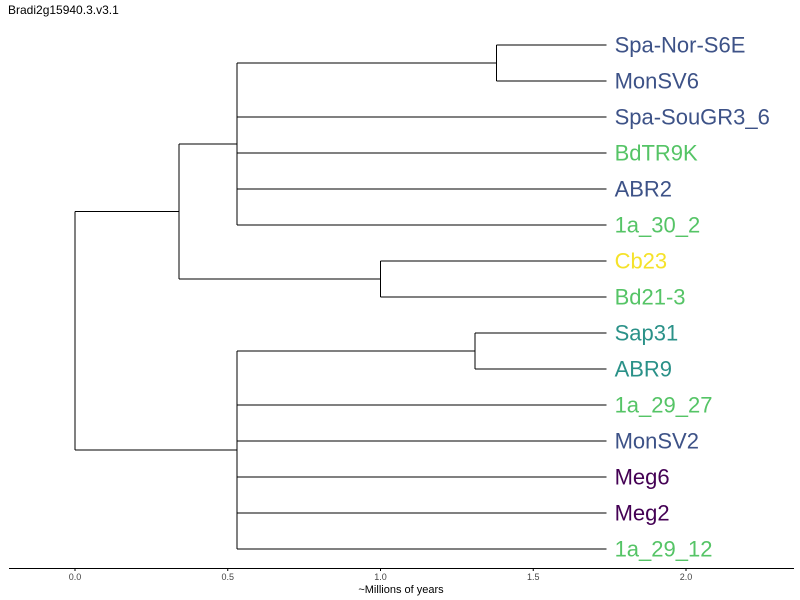  Describe the element at coordinates (643, 369) in the screenshot. I see `leaf-label: ABR9` at that location.